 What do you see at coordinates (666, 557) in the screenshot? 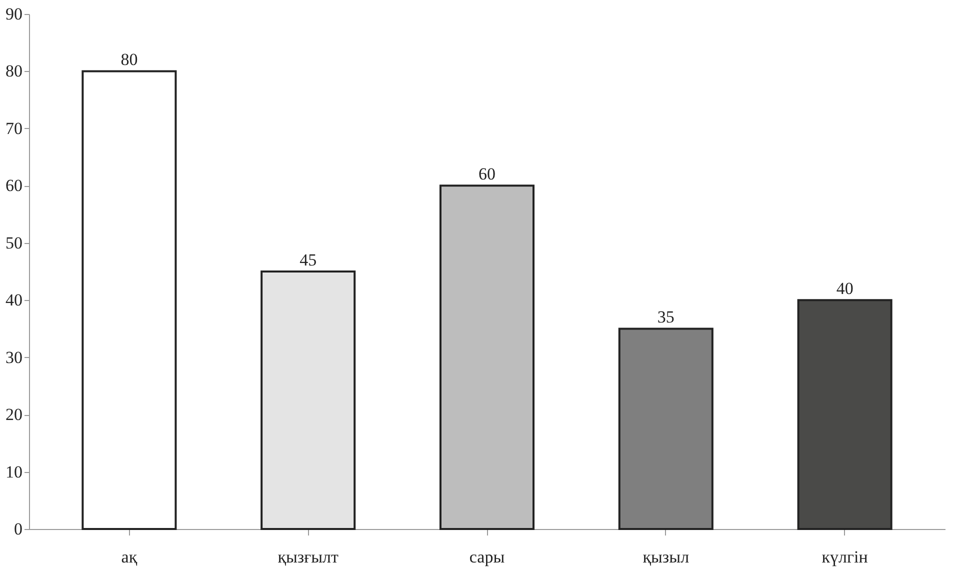
I see `x-tick-label: қызыл` at bounding box center [666, 557].